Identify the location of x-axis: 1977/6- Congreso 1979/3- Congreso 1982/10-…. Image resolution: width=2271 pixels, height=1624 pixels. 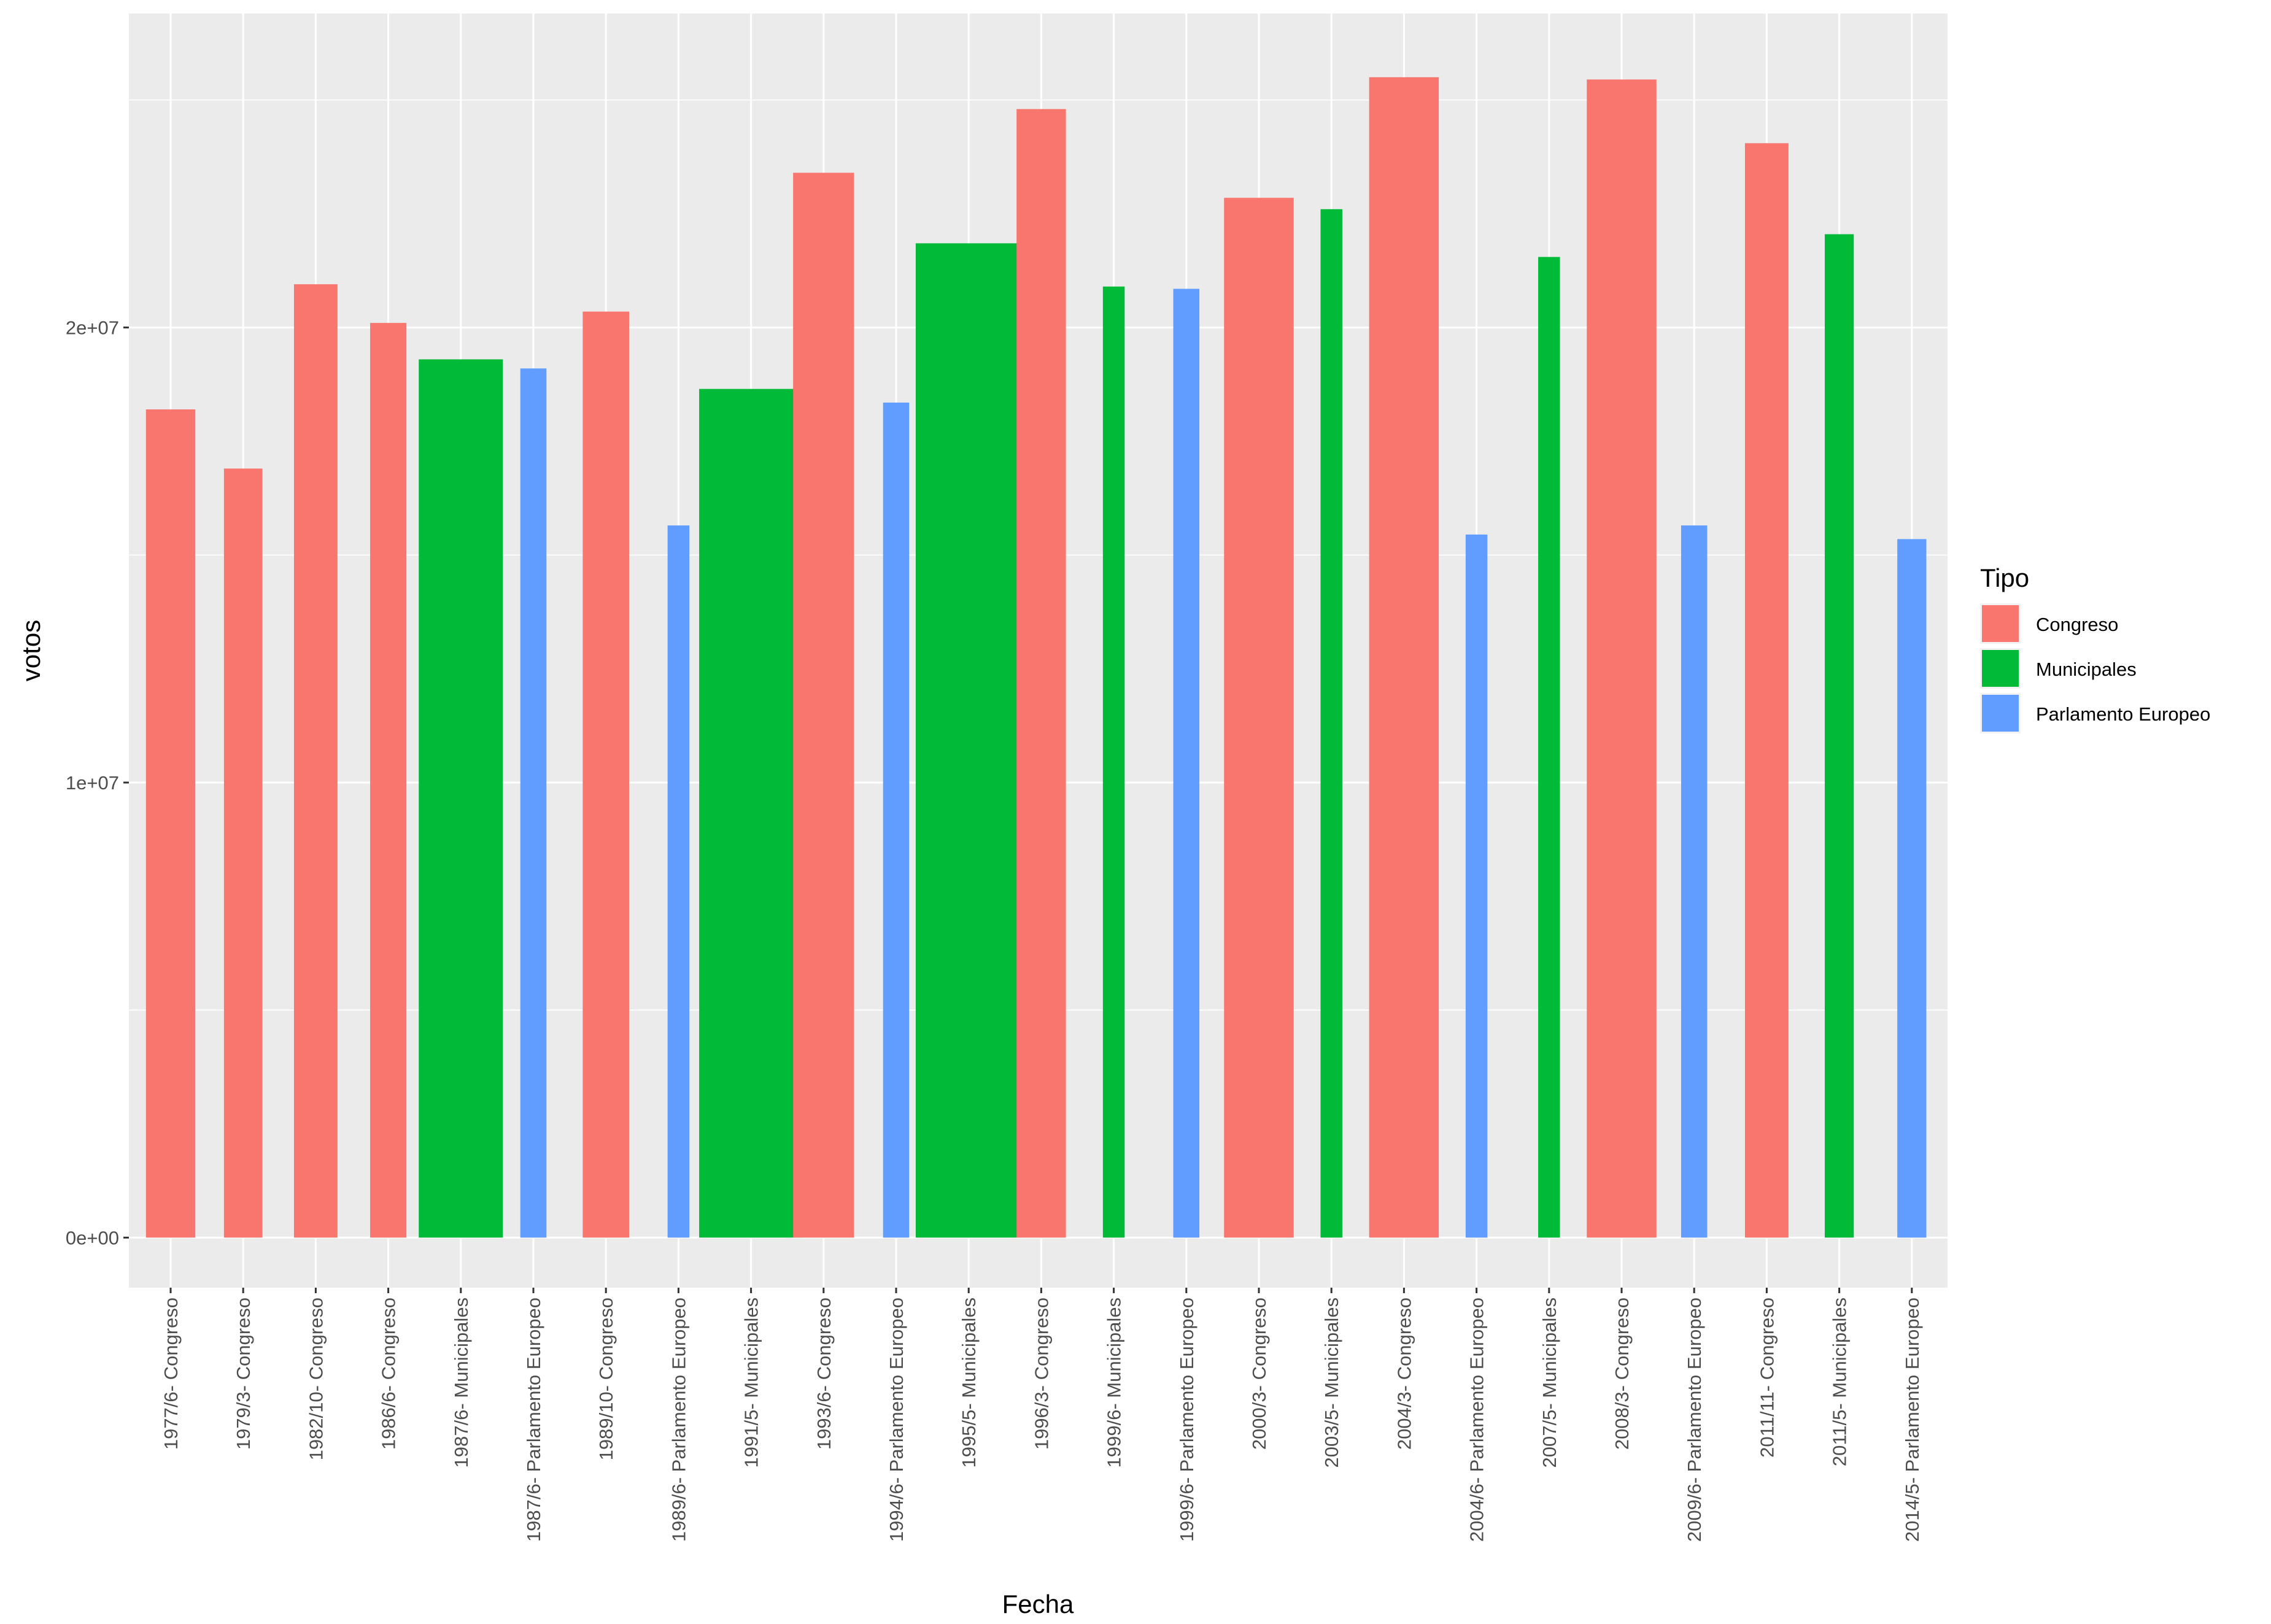
(1041, 1415).